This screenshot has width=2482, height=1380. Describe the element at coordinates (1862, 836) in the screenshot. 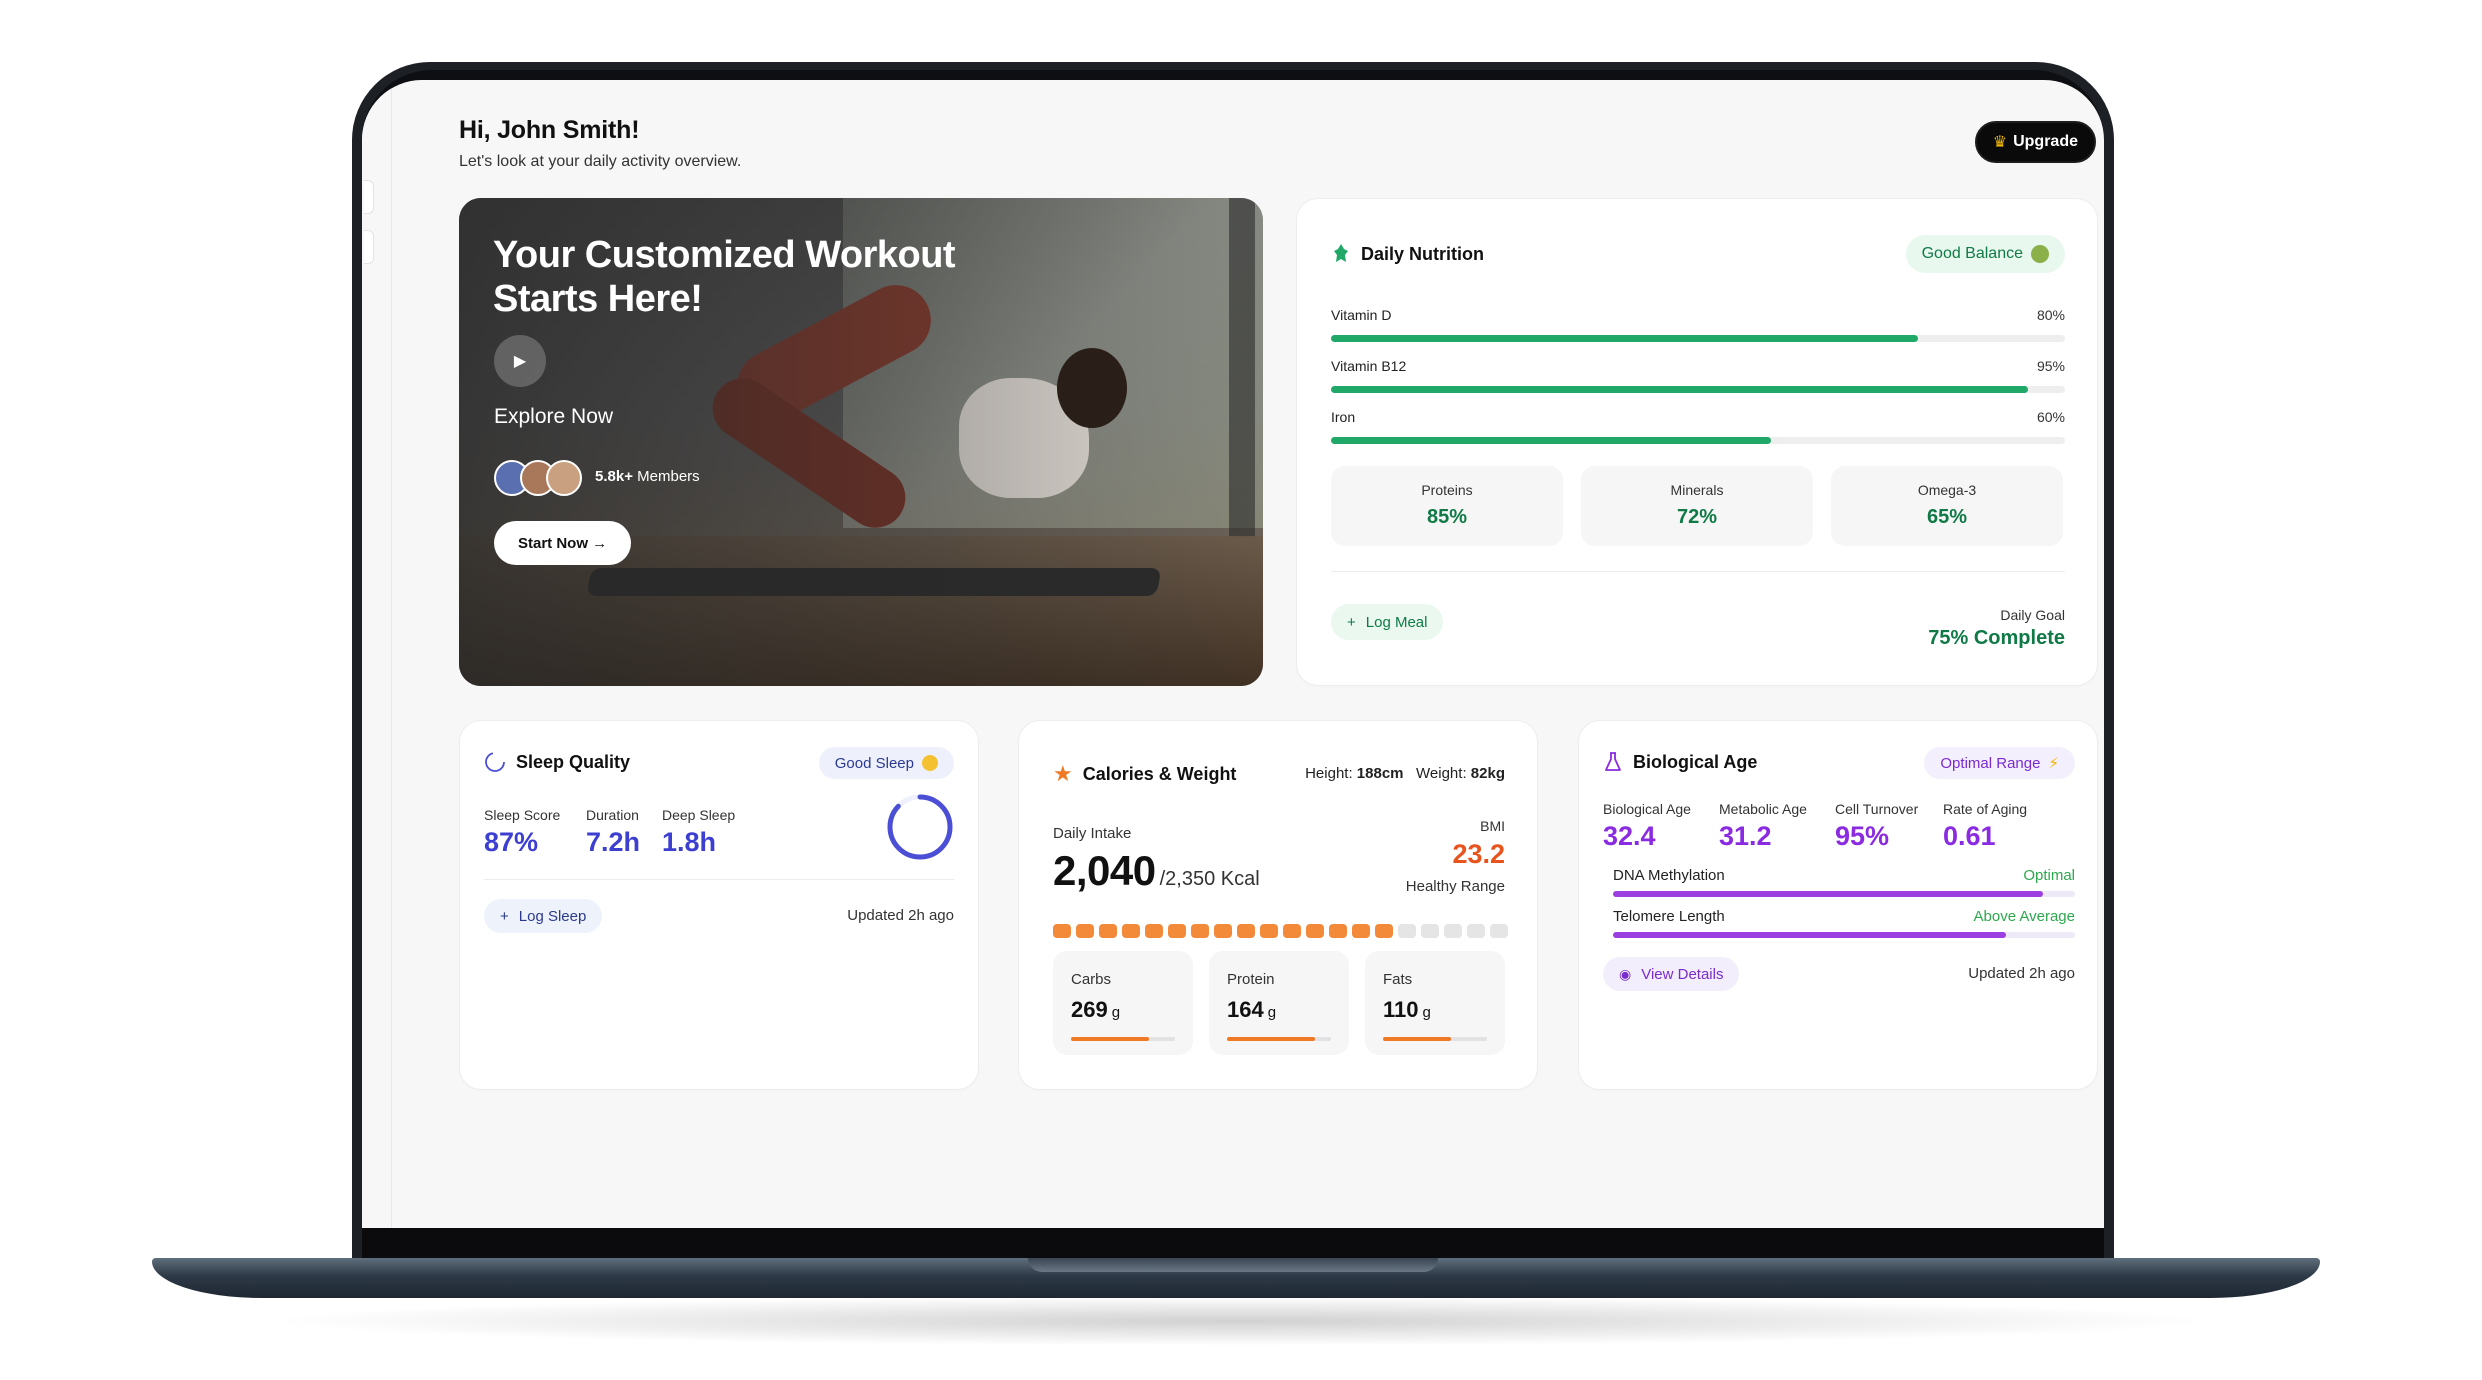

I see `stat-value: 95%` at that location.